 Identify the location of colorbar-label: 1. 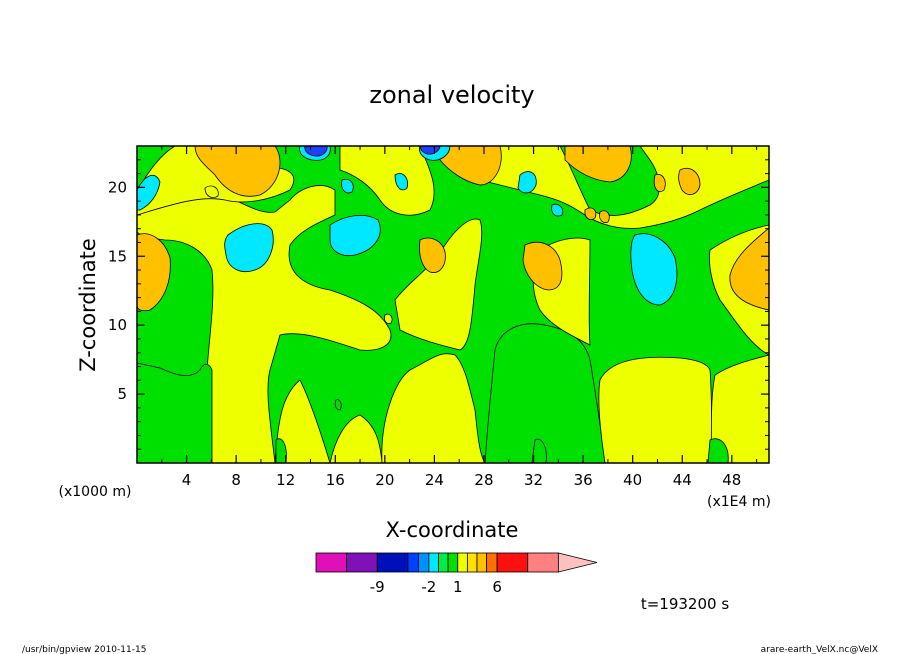
(458, 587).